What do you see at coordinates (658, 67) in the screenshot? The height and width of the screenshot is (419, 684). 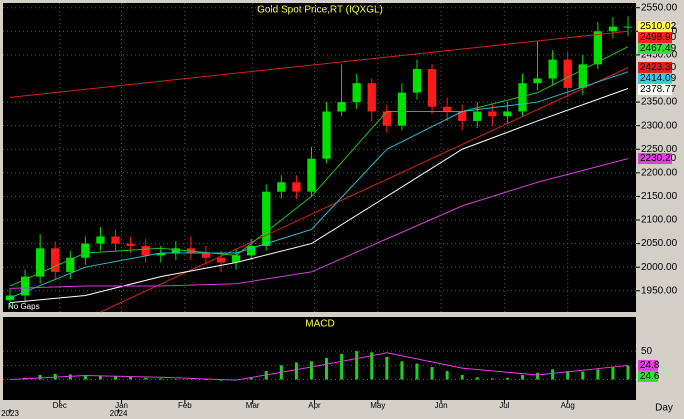 I see `price-tag-label: 2423.30` at bounding box center [658, 67].